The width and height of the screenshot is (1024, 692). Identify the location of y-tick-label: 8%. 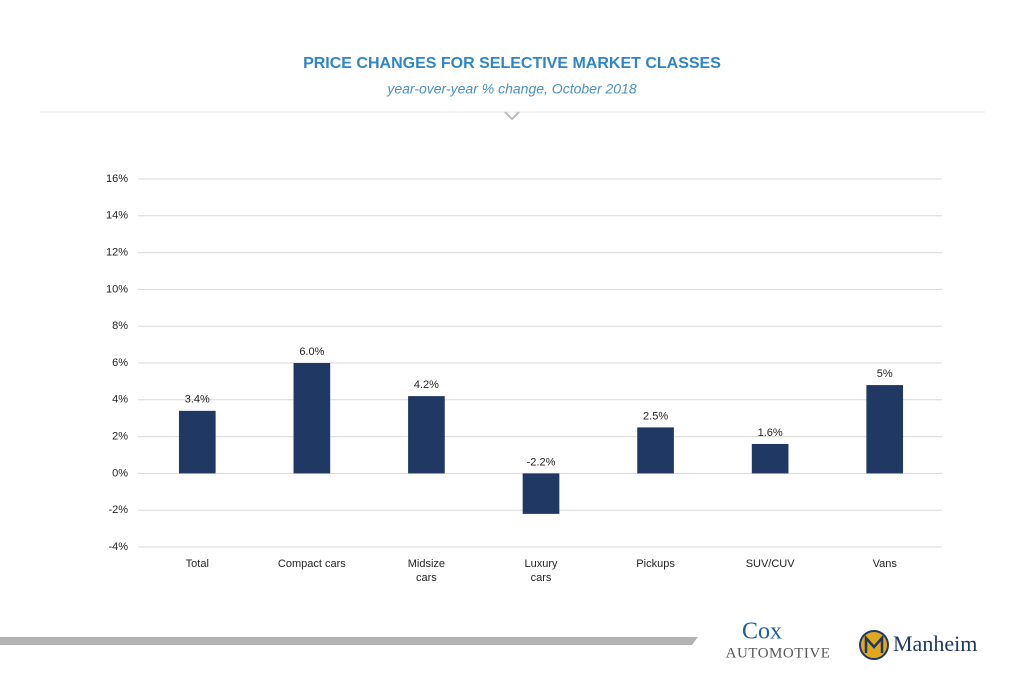
(120, 326).